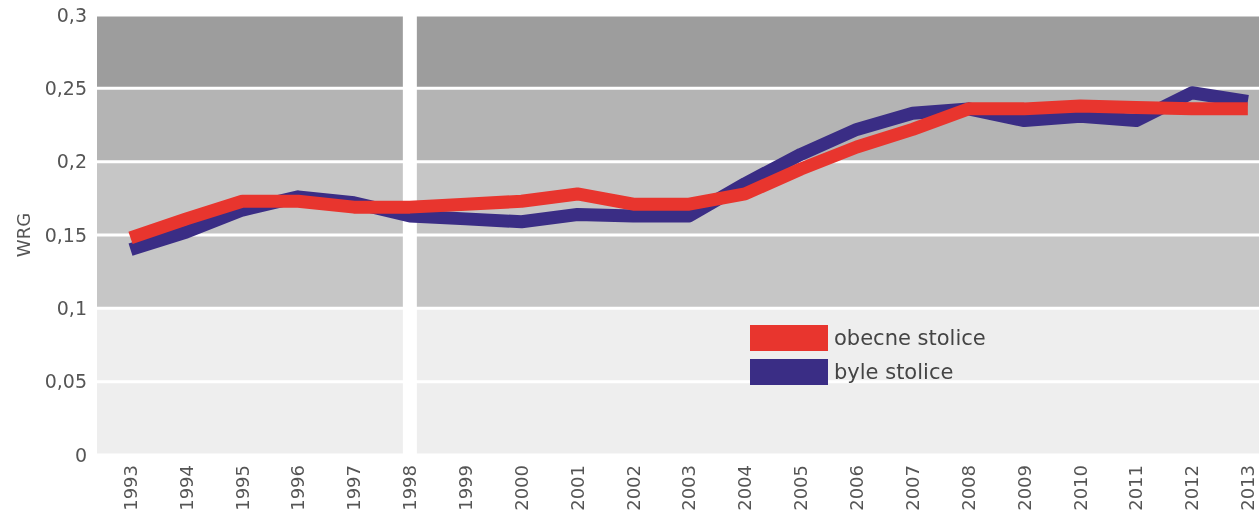 The height and width of the screenshot is (529, 1259). I want to click on x-tick-label: 2013, so click(1248, 488).